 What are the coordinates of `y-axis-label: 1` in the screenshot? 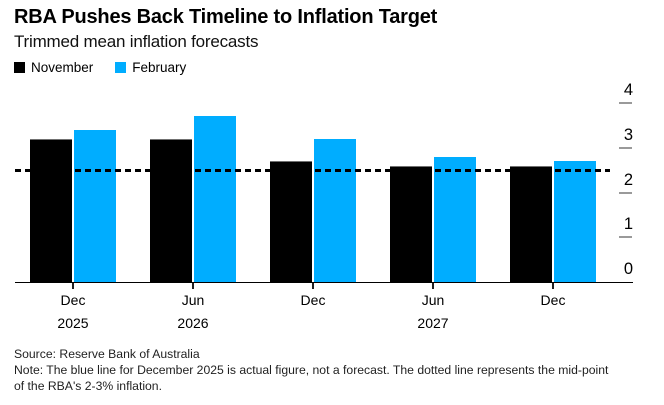 It's located at (628, 224).